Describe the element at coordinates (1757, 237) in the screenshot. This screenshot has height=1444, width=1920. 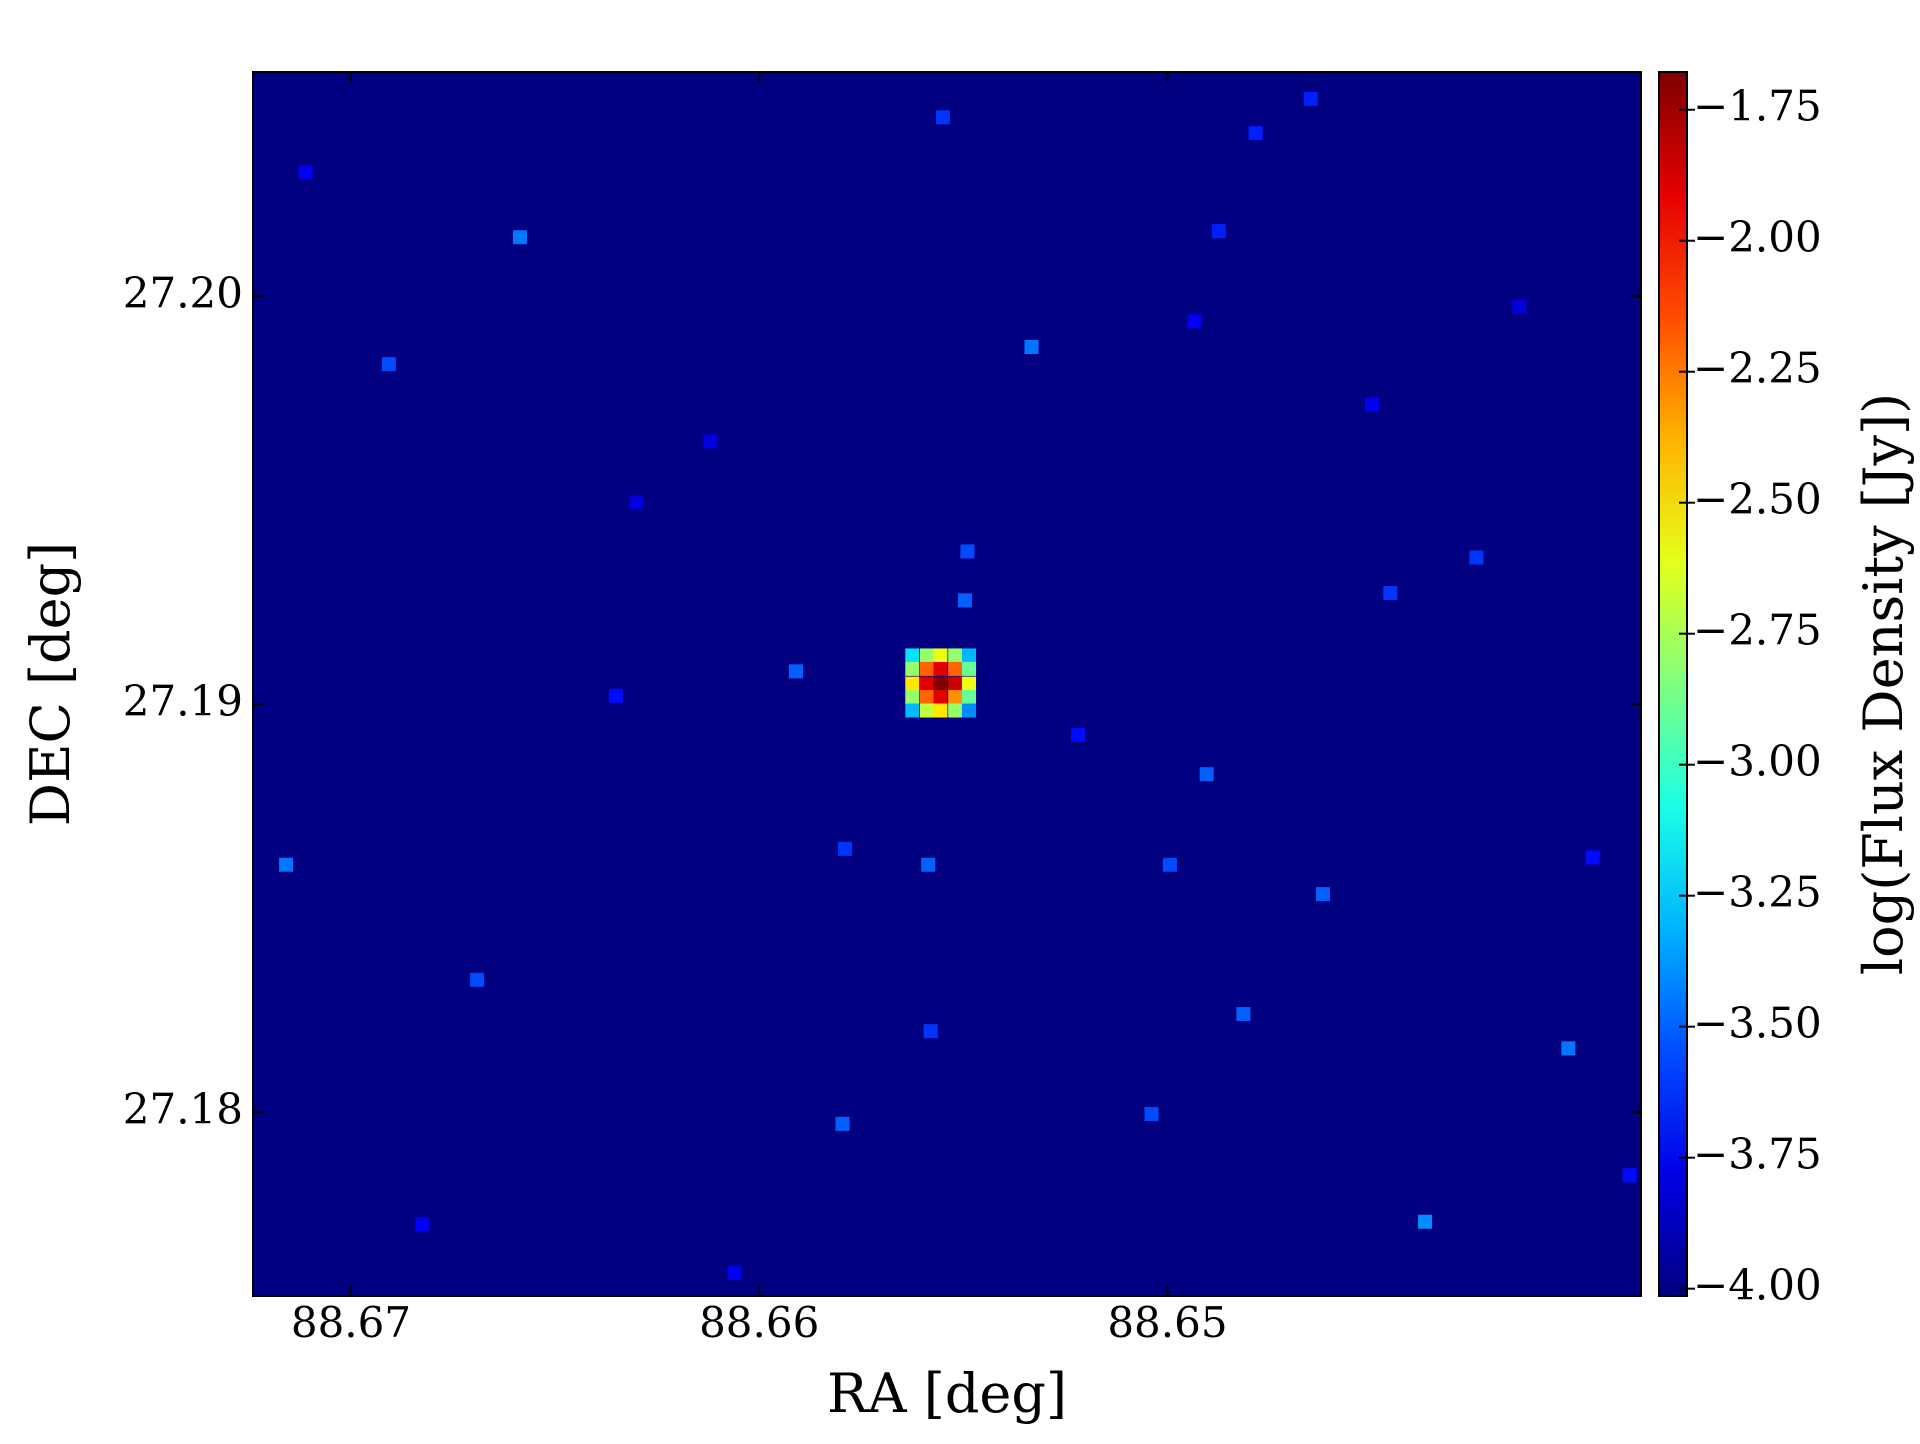
I see `colorbar-tick-label: −2.00` at that location.